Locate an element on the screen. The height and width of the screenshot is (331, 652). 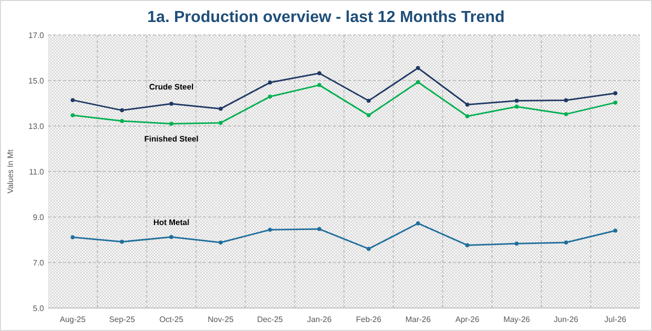
x-tick-label: Aug-25 is located at coordinates (73, 319).